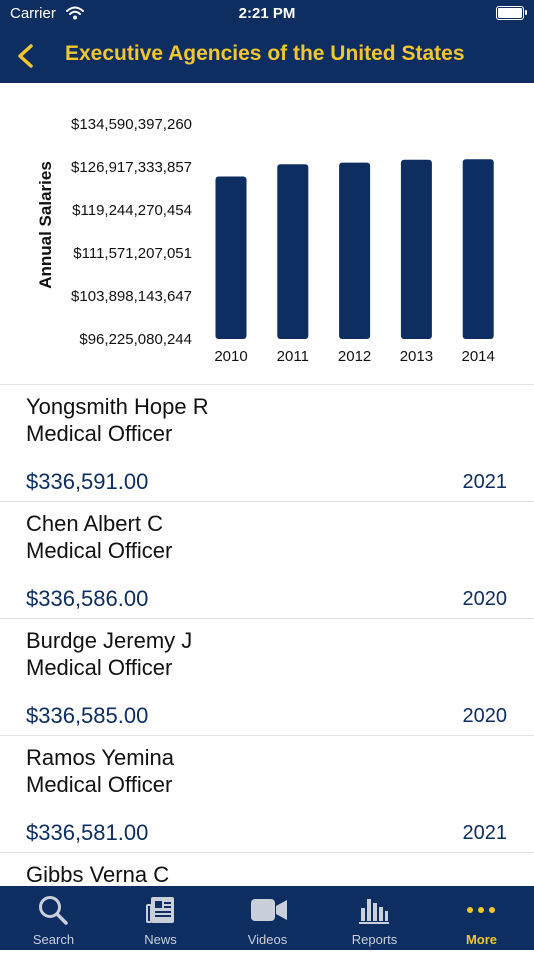  What do you see at coordinates (87, 481) in the screenshot?
I see `salary-amount: $336,591.00` at bounding box center [87, 481].